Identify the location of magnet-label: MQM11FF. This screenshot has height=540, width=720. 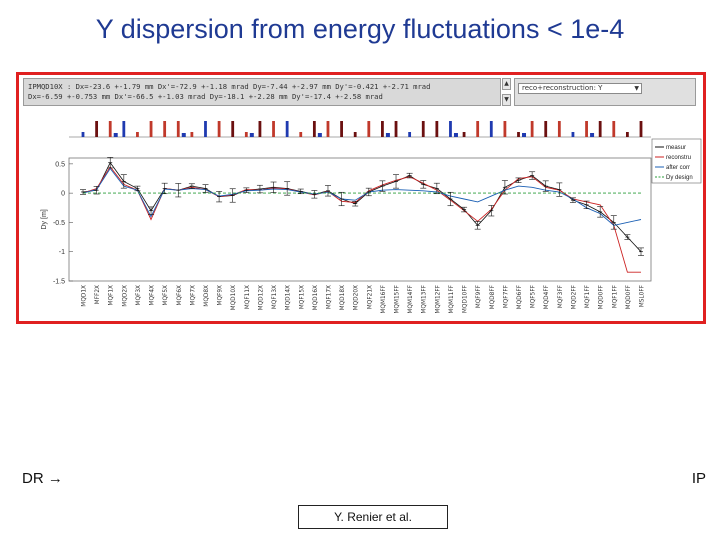
(452, 299).